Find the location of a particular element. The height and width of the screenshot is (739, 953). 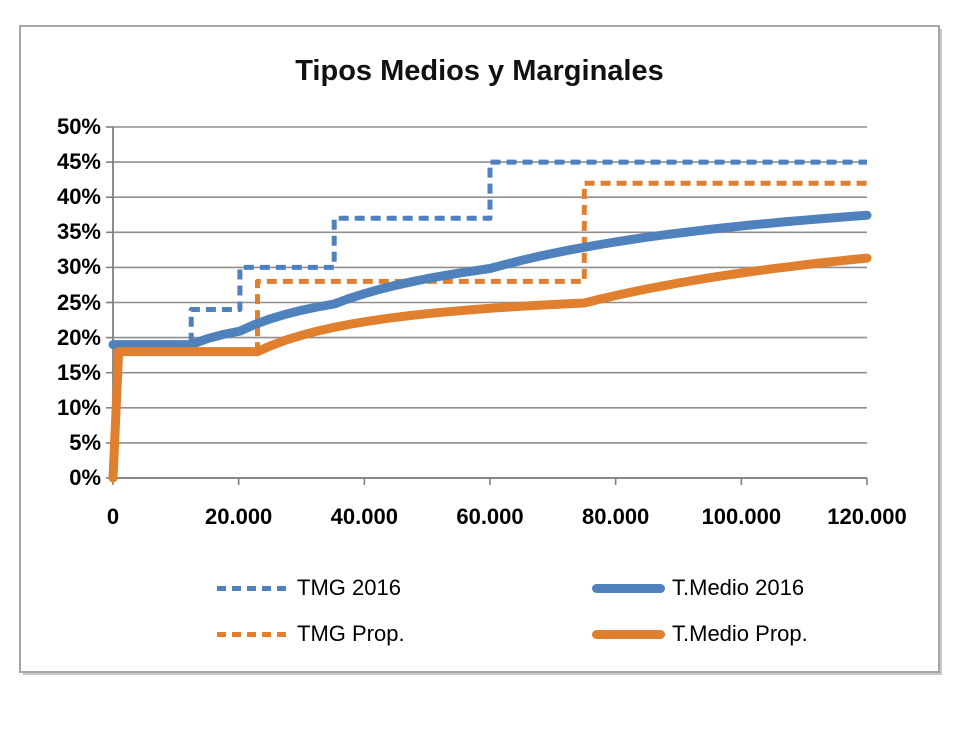

legend-line-sample-tmg-2016 is located at coordinates (253, 588).